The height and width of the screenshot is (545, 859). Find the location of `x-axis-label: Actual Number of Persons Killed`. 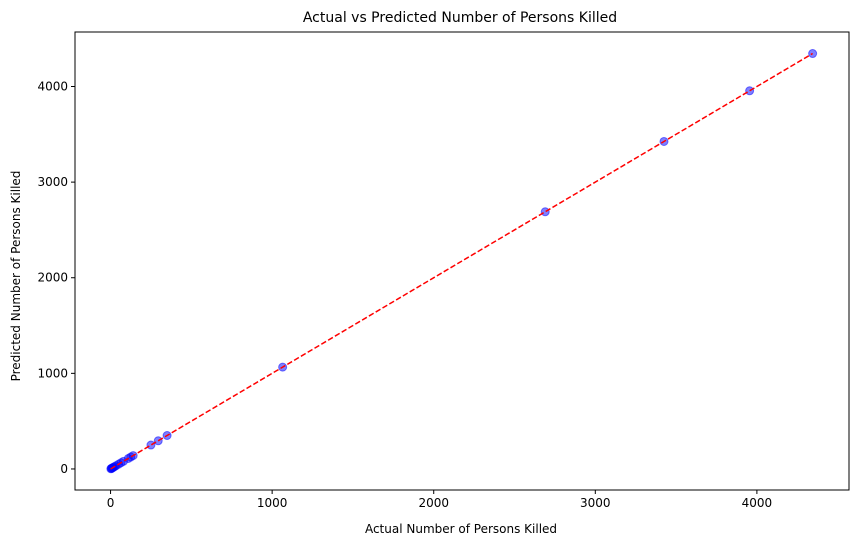

x-axis-label: Actual Number of Persons Killed is located at coordinates (461, 529).